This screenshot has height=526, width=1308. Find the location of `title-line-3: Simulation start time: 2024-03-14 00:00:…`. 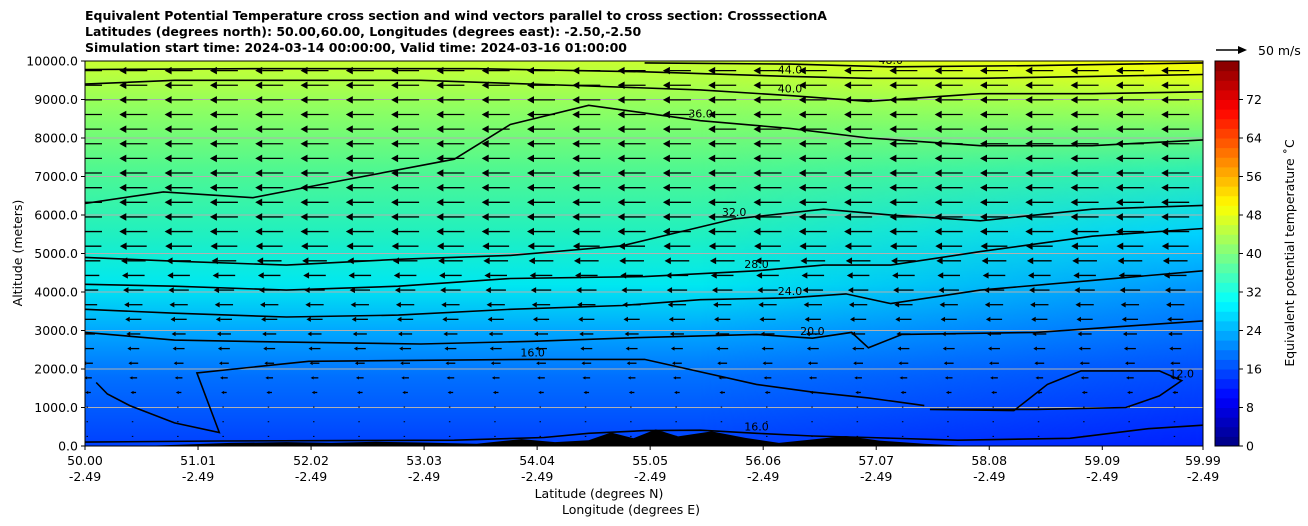

title-line-3: Simulation start time: 2024-03-14 00:00:… is located at coordinates (356, 47).